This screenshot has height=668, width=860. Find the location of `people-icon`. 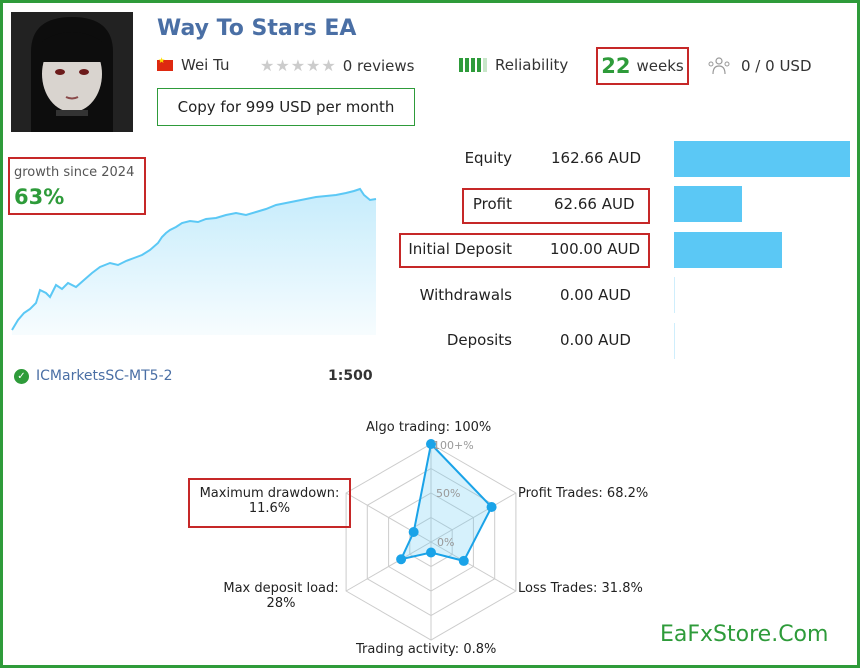

people-icon is located at coordinates (719, 66).